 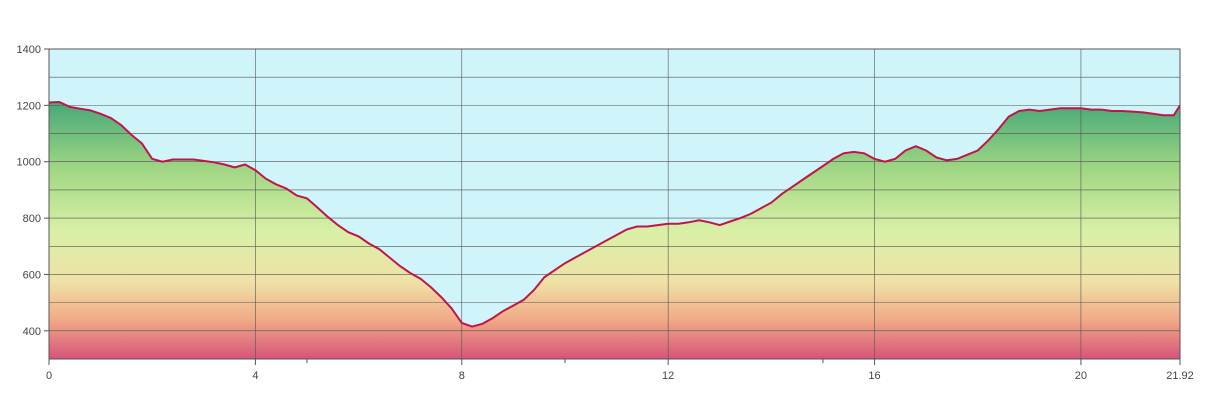 I want to click on y-tick-label: 600, so click(x=32, y=275).